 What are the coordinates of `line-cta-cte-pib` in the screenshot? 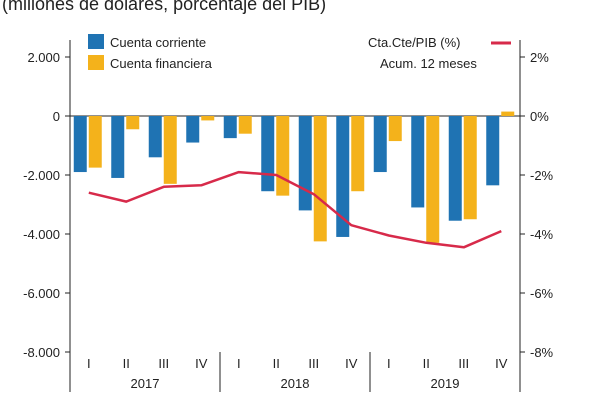 It's located at (295, 209).